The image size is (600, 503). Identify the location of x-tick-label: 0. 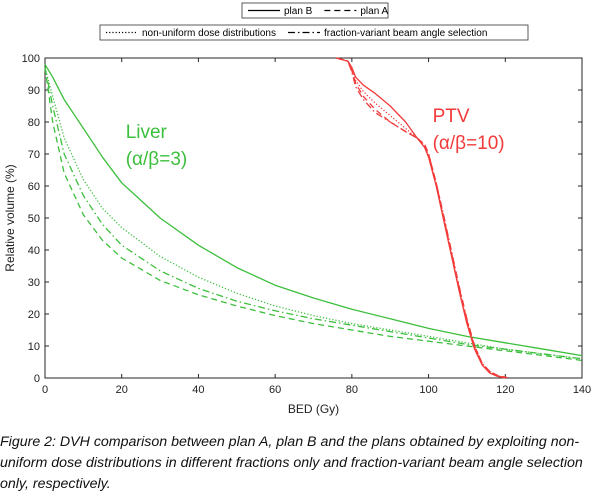
(45, 390).